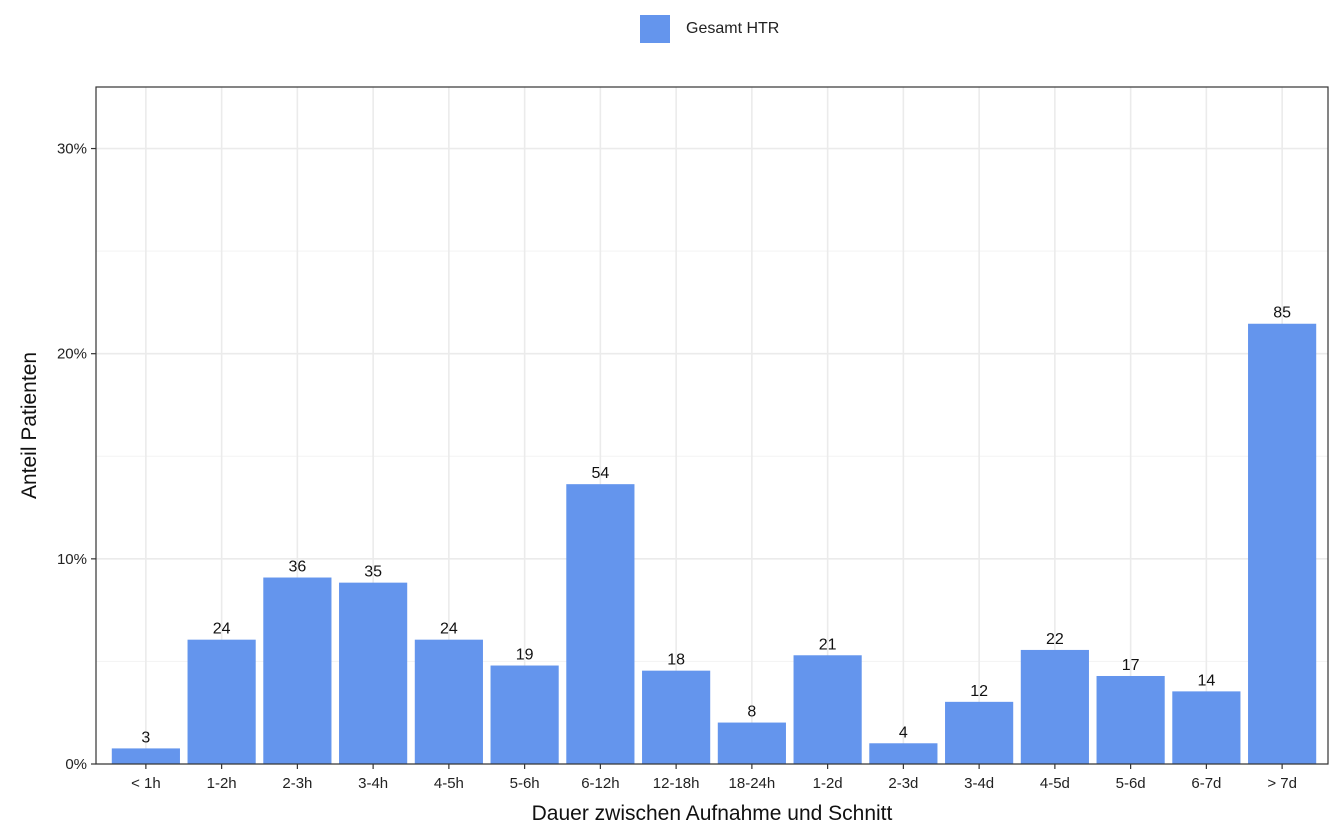  I want to click on x-tick-label: 4-5d, so click(1055, 783).